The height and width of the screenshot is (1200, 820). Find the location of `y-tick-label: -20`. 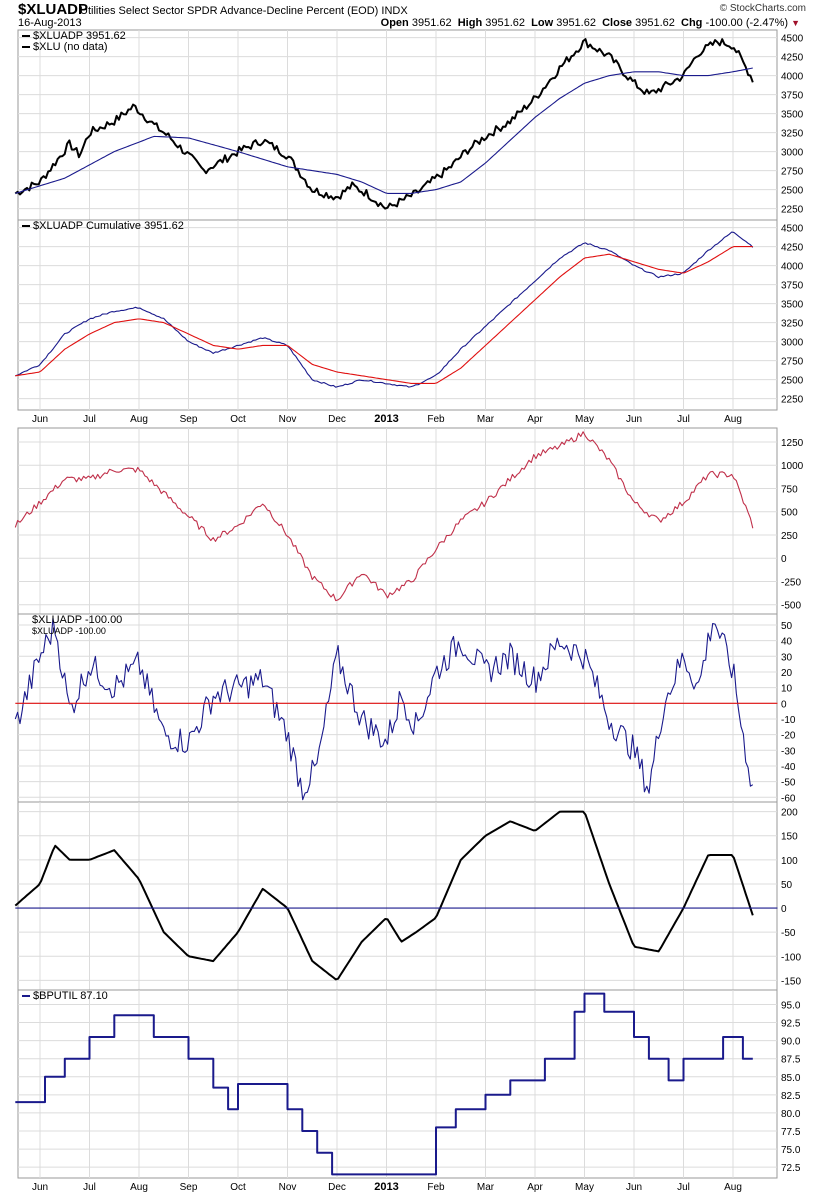

y-tick-label: -20 is located at coordinates (788, 736).